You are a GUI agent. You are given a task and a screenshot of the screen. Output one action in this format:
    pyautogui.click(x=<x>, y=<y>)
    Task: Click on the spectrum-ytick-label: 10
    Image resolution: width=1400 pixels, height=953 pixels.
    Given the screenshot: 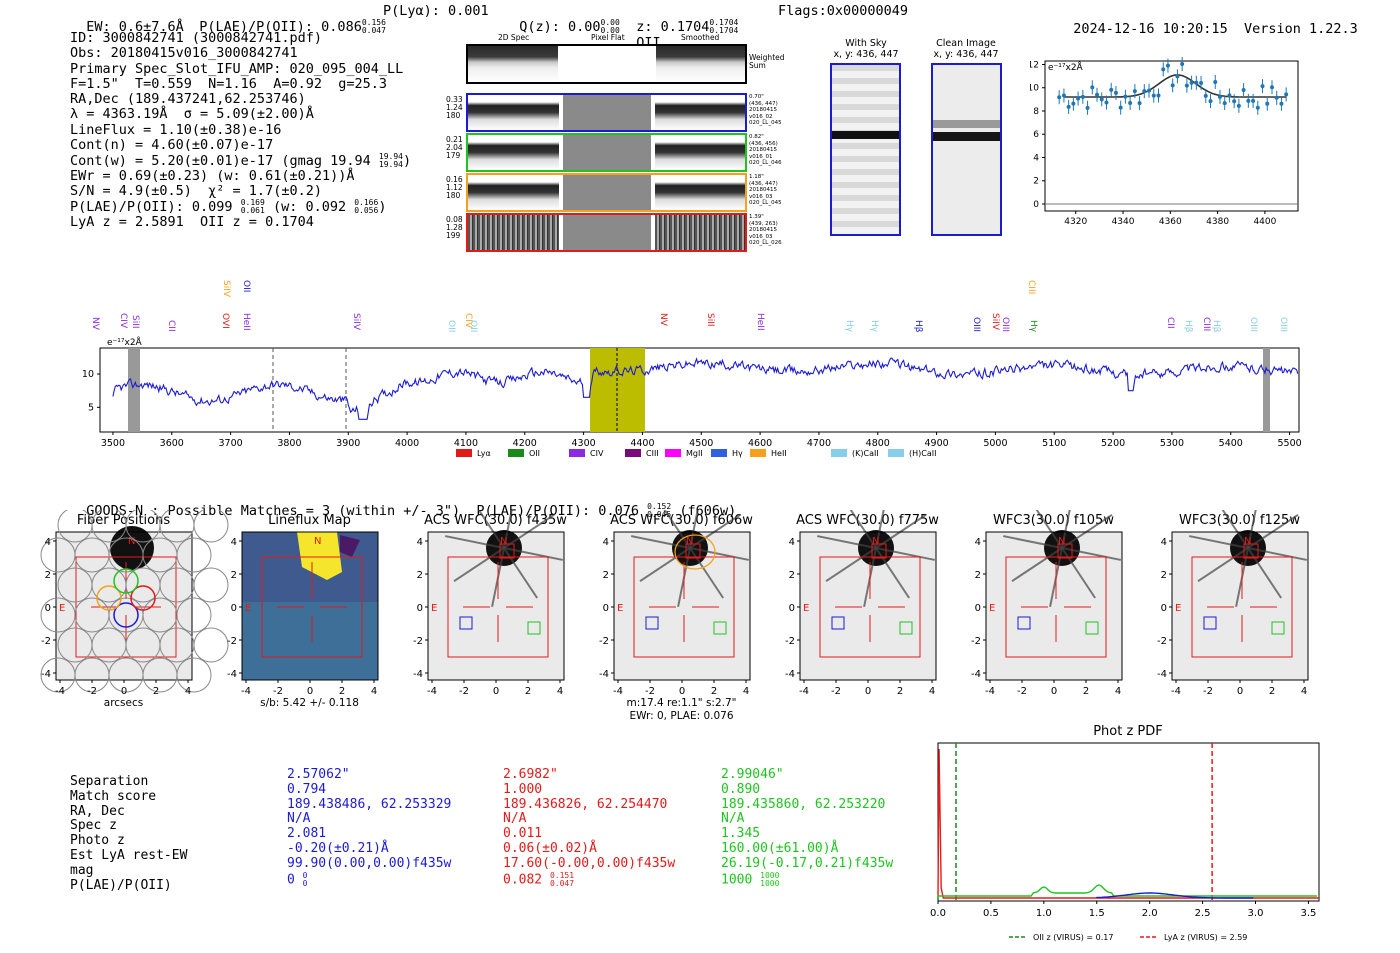 What is the action you would take?
    pyautogui.click(x=88, y=374)
    